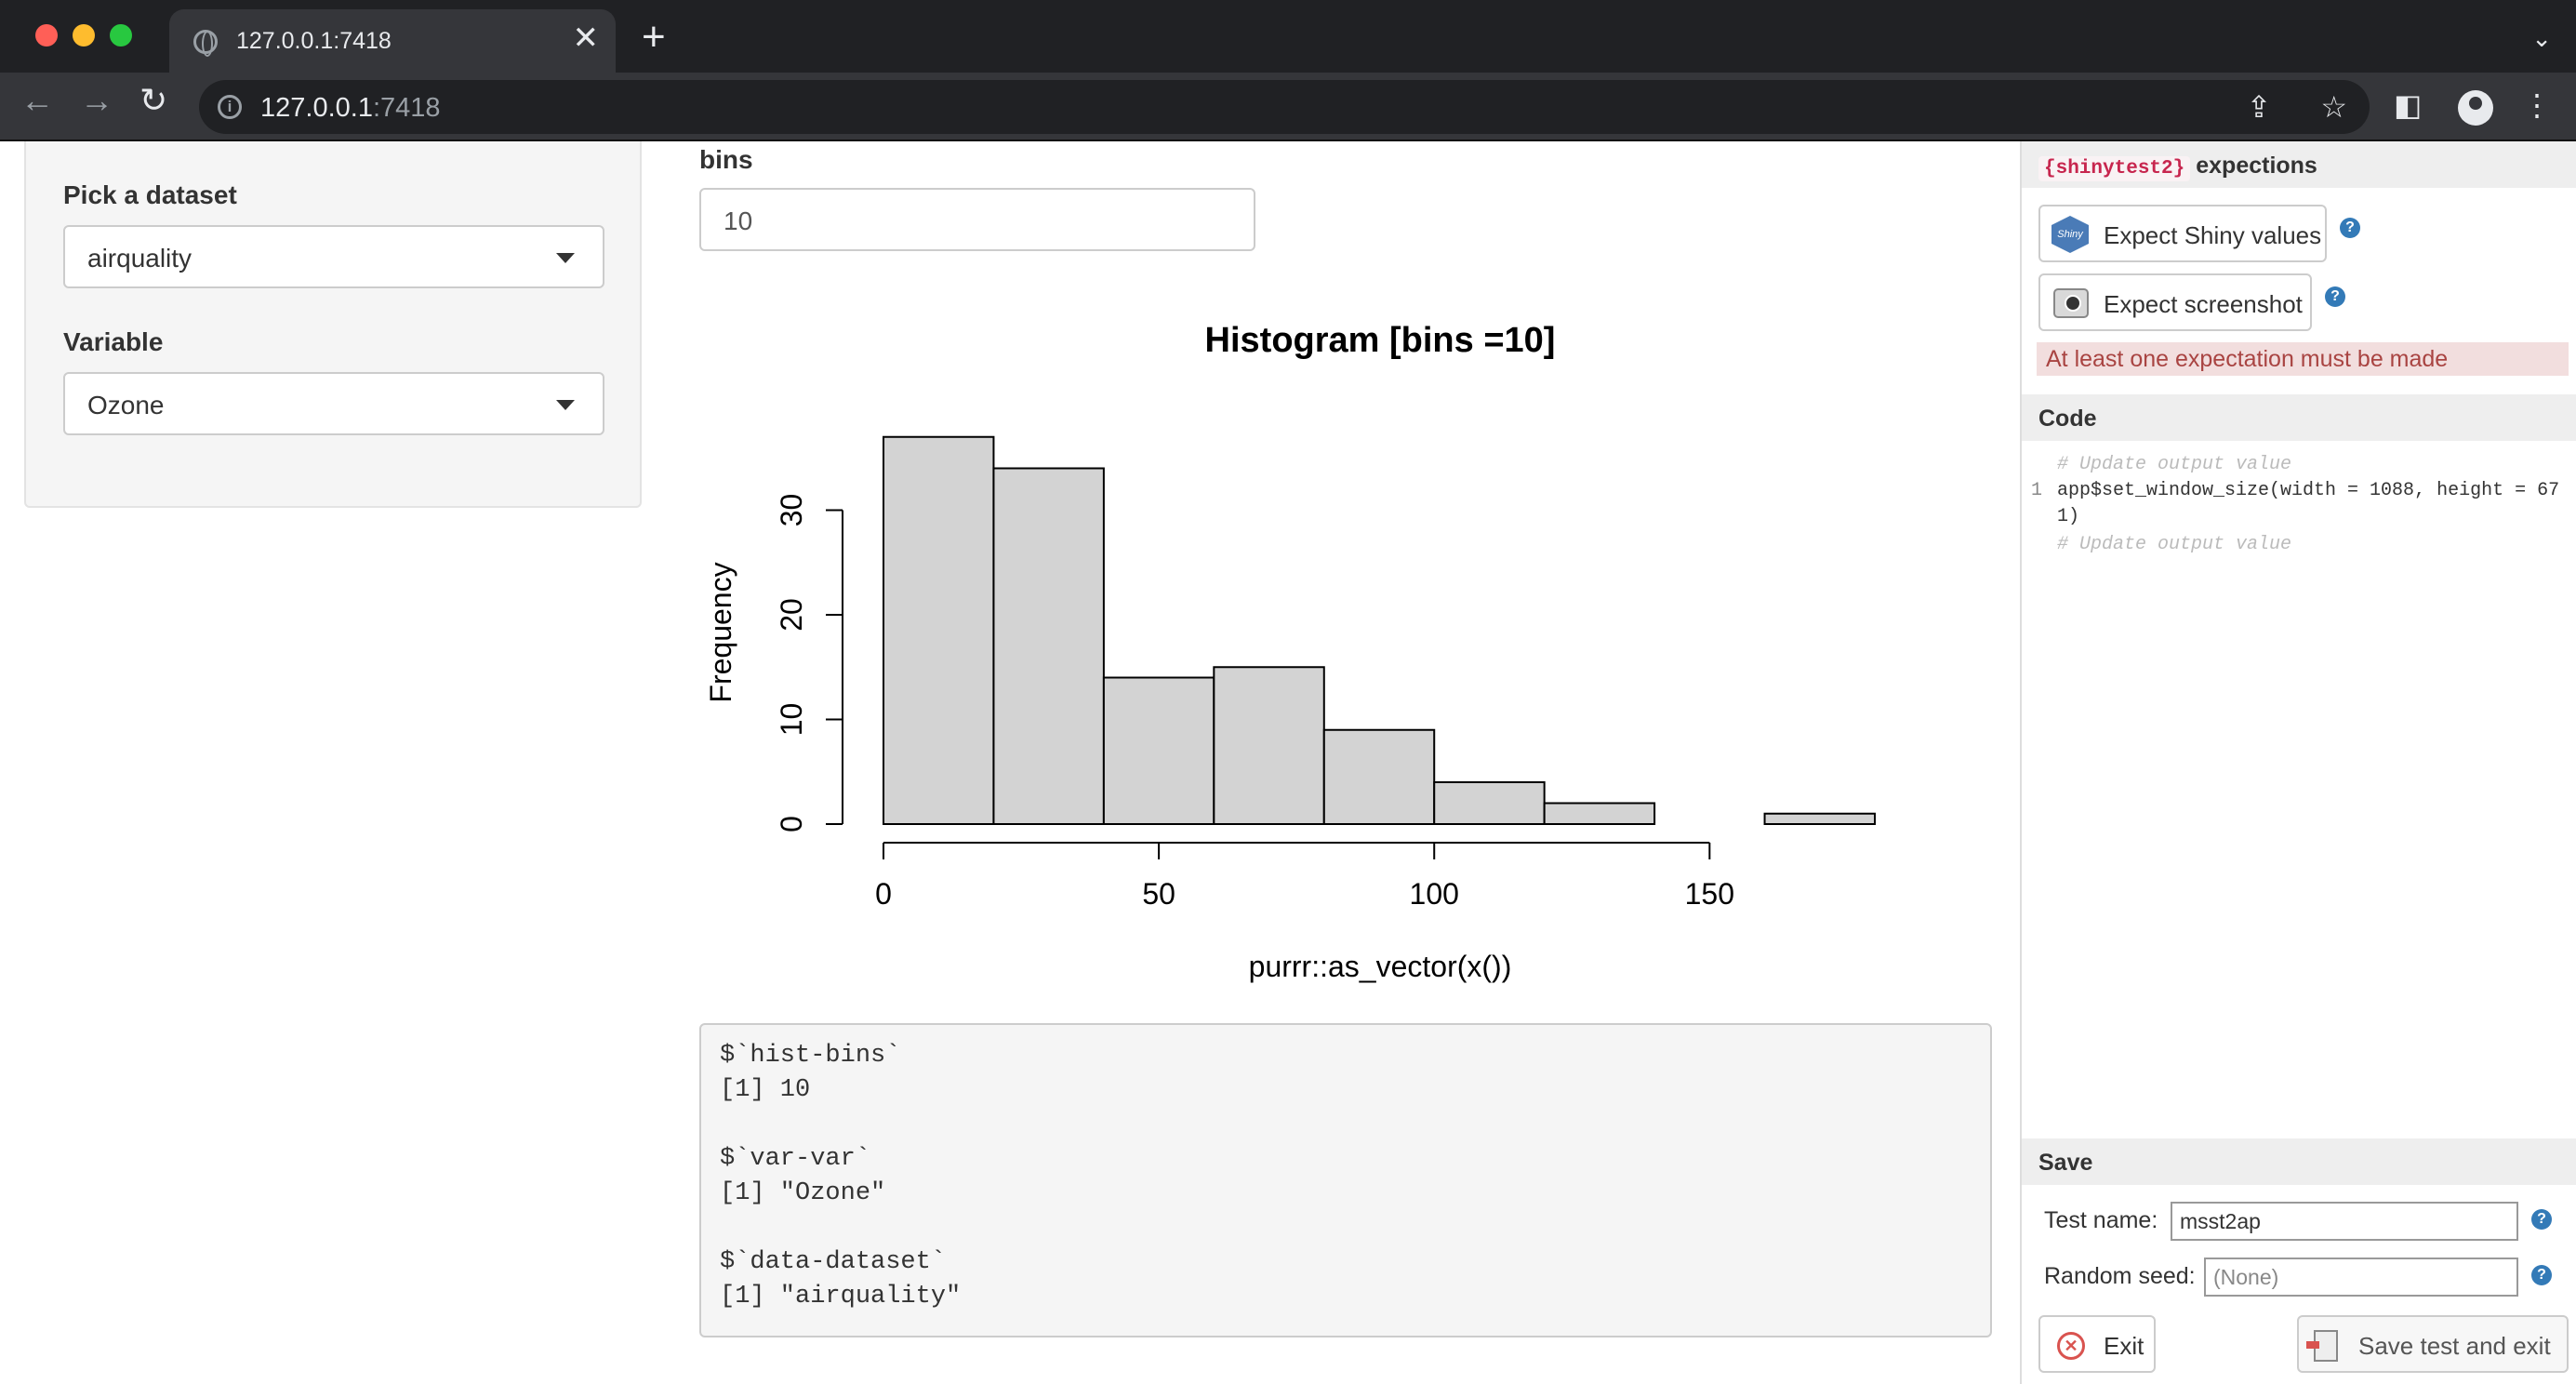 This screenshot has width=2576, height=1384. Describe the element at coordinates (2361, 1277) in the screenshot. I see `random-seed-input: (None)` at that location.